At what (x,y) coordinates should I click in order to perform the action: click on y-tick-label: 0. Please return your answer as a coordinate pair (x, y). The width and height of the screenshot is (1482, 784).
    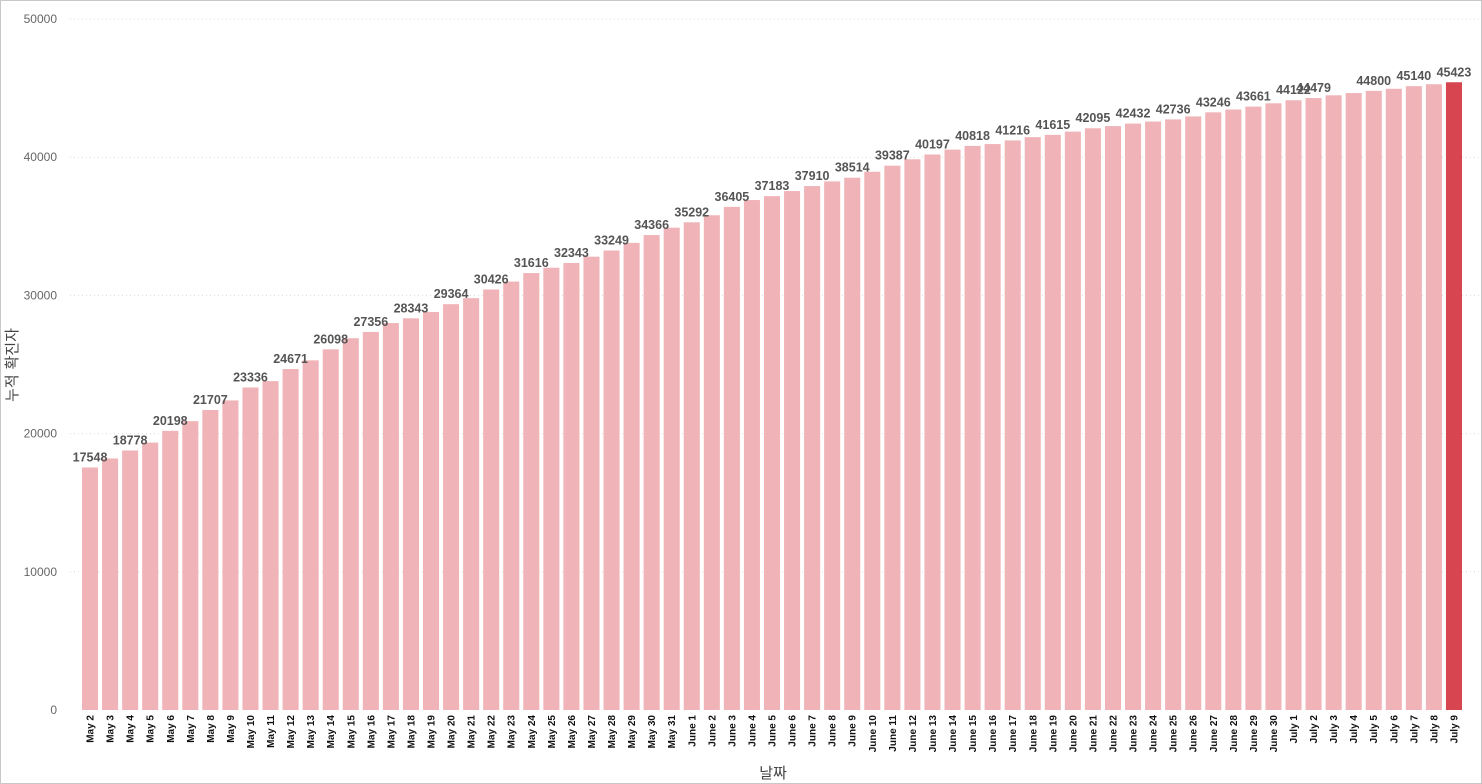
    Looking at the image, I should click on (53, 710).